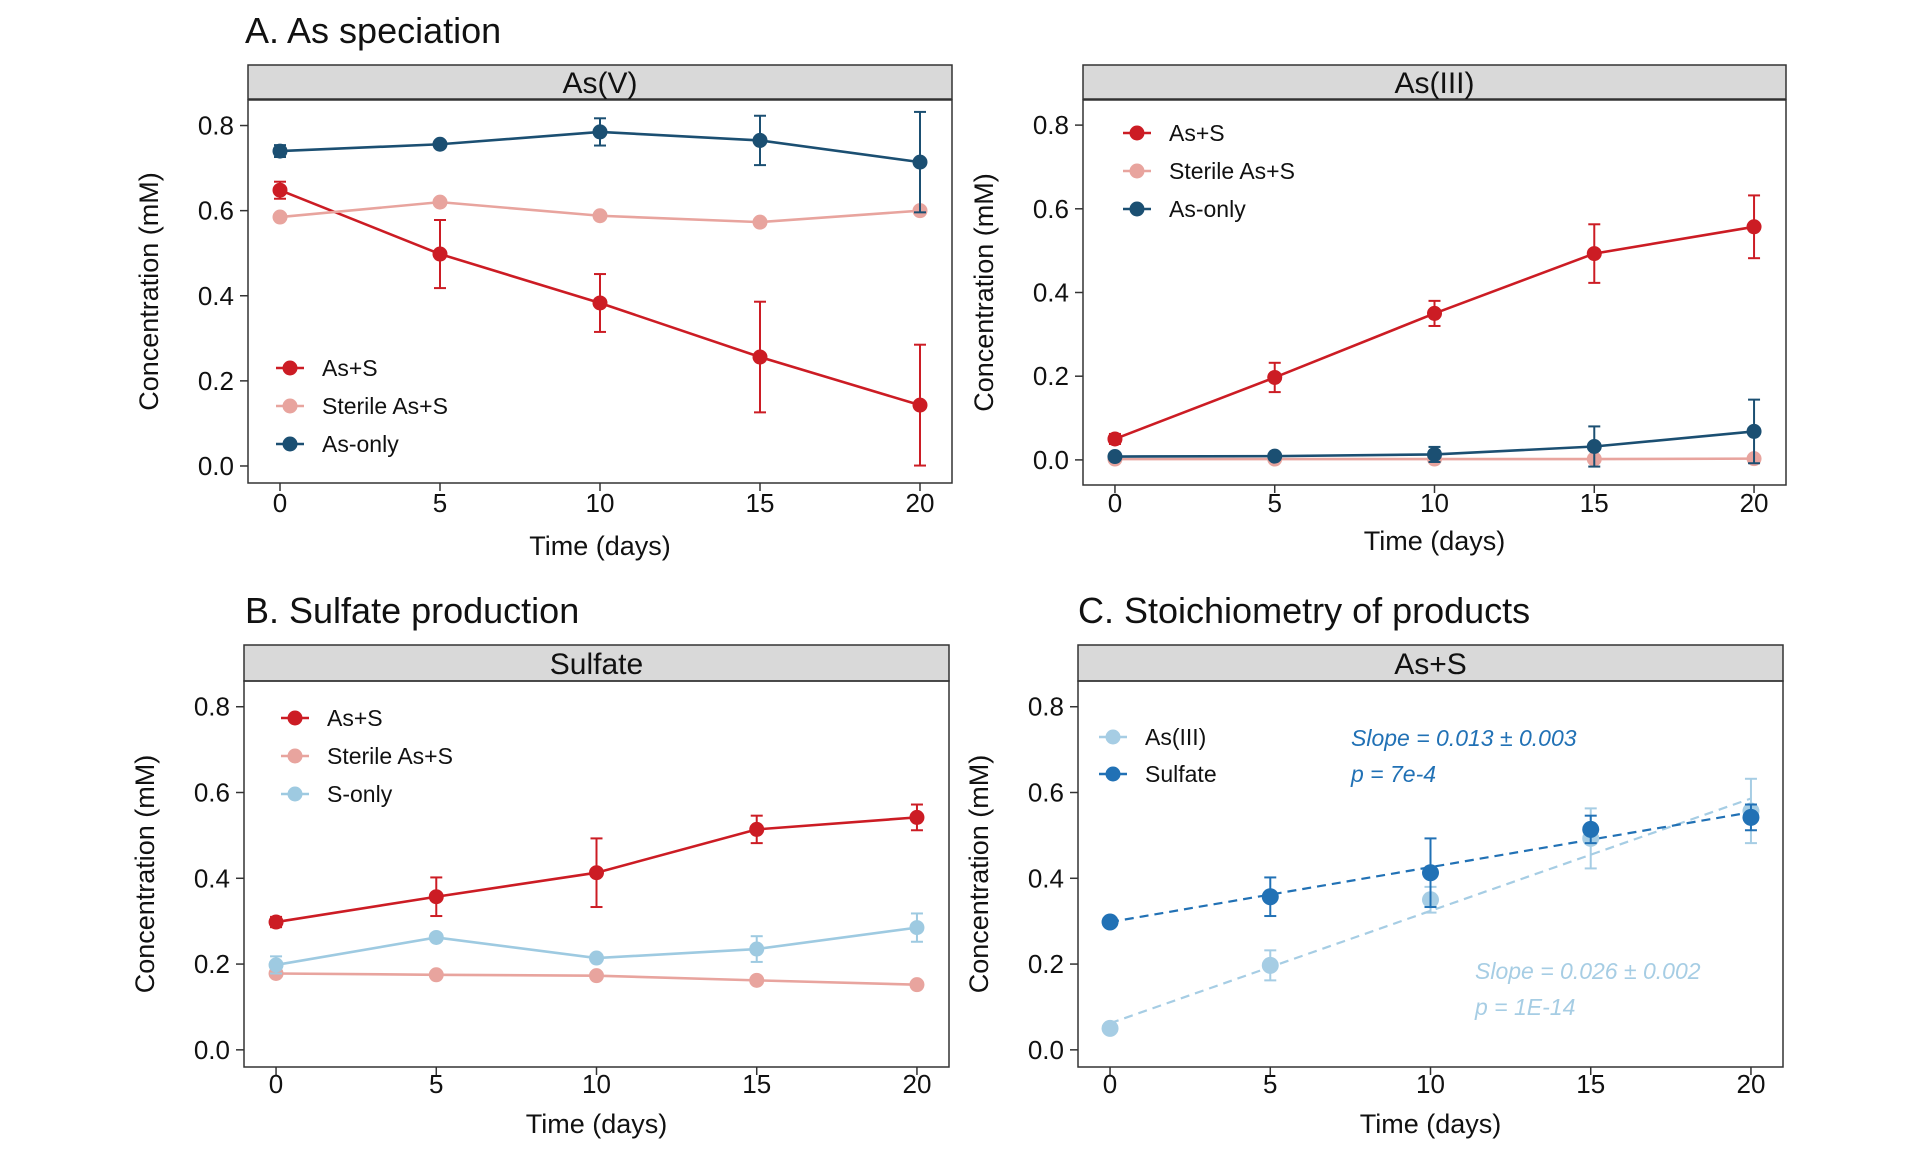  I want to click on slope-annotation: Slope = 0.013 ± 0.003, so click(1464, 738).